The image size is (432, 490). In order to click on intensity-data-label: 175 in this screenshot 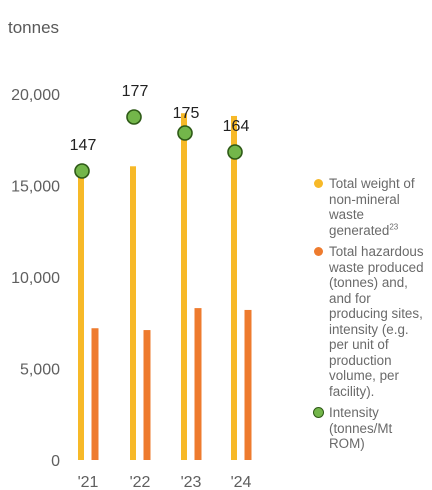, I will do `click(186, 113)`.